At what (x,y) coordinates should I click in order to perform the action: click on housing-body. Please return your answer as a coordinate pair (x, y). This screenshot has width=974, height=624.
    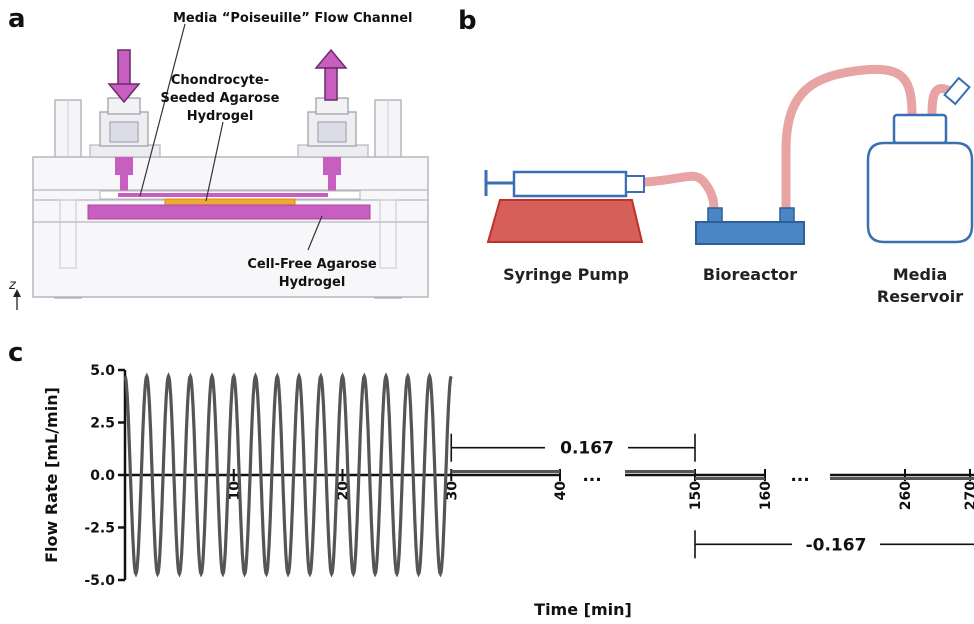
    Looking at the image, I should click on (230, 227).